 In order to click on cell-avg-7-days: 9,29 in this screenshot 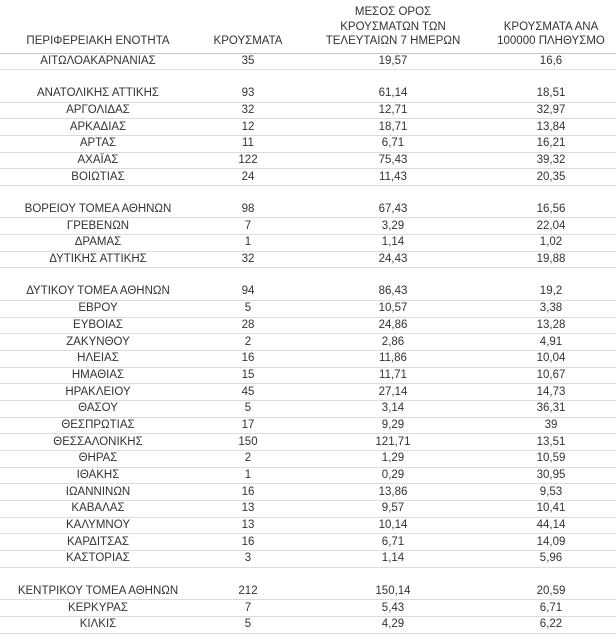, I will do `click(393, 426)`.